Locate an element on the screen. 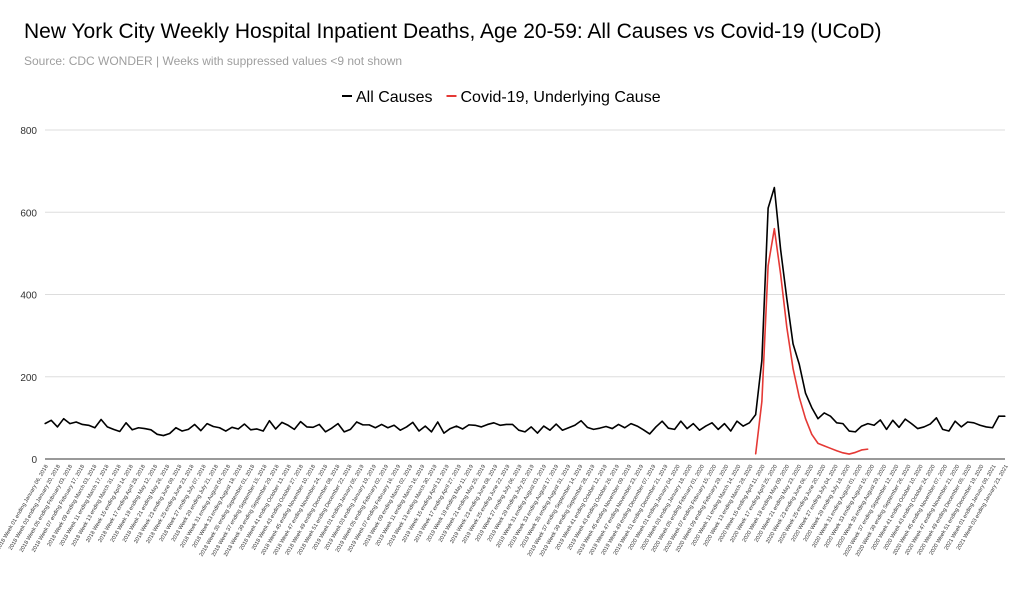 The image size is (1024, 589). y-tick-label: 800 is located at coordinates (28, 131).